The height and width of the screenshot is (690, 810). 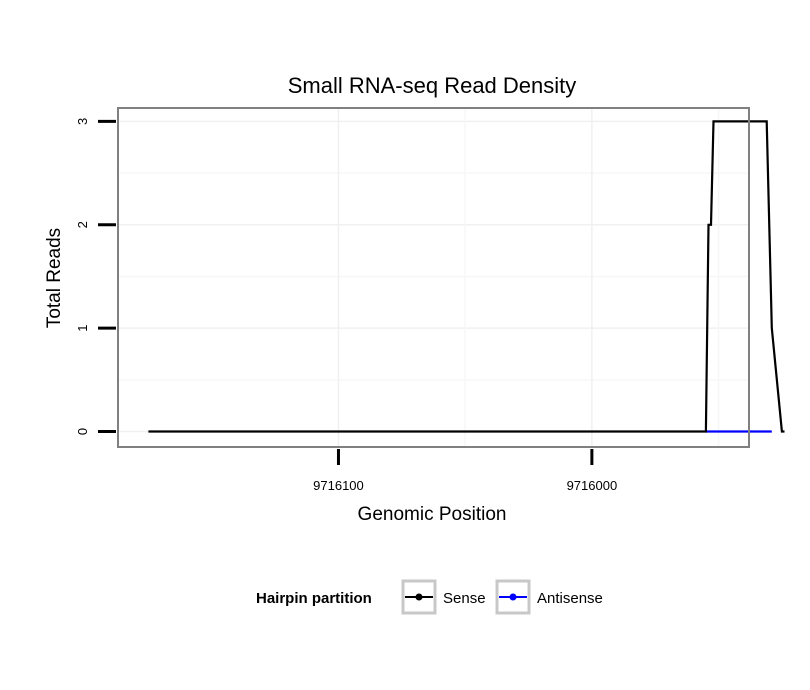 What do you see at coordinates (338, 485) in the screenshot?
I see `x-tick-label: 9716100` at bounding box center [338, 485].